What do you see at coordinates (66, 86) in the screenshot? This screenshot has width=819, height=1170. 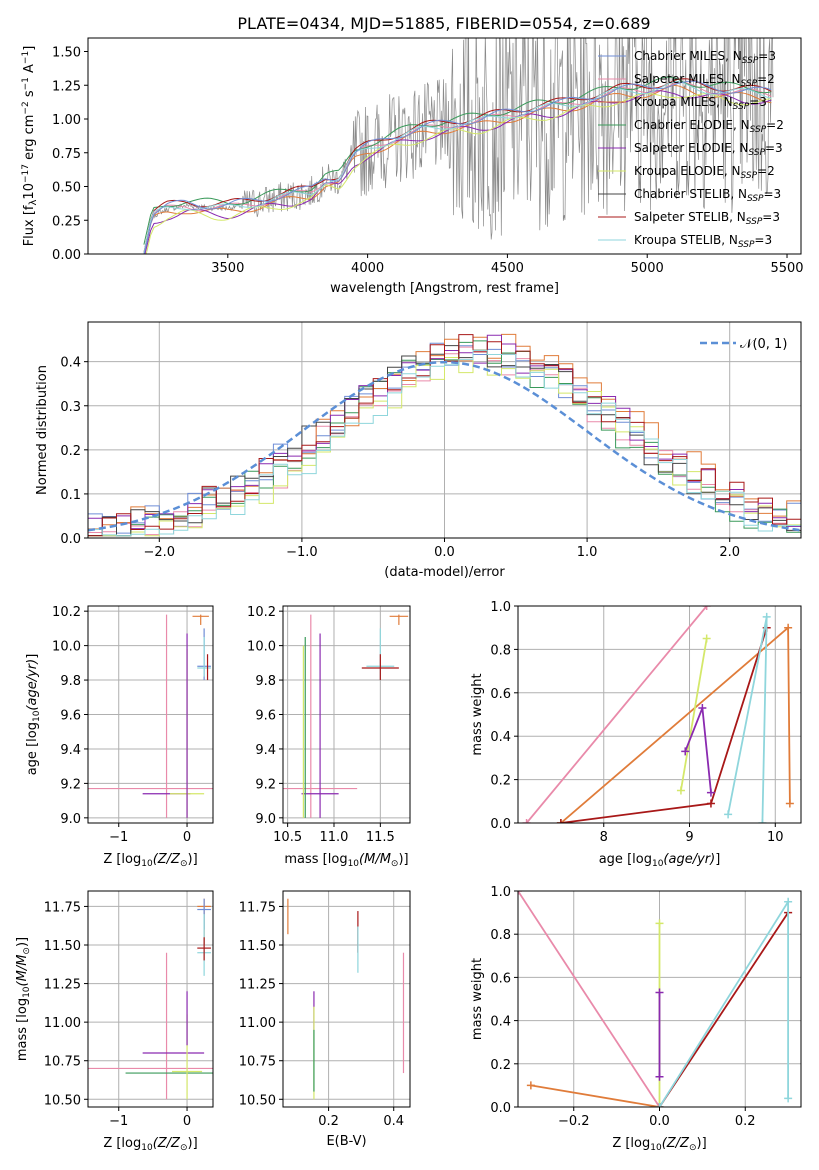 I see `y-tick-label: 1.25` at bounding box center [66, 86].